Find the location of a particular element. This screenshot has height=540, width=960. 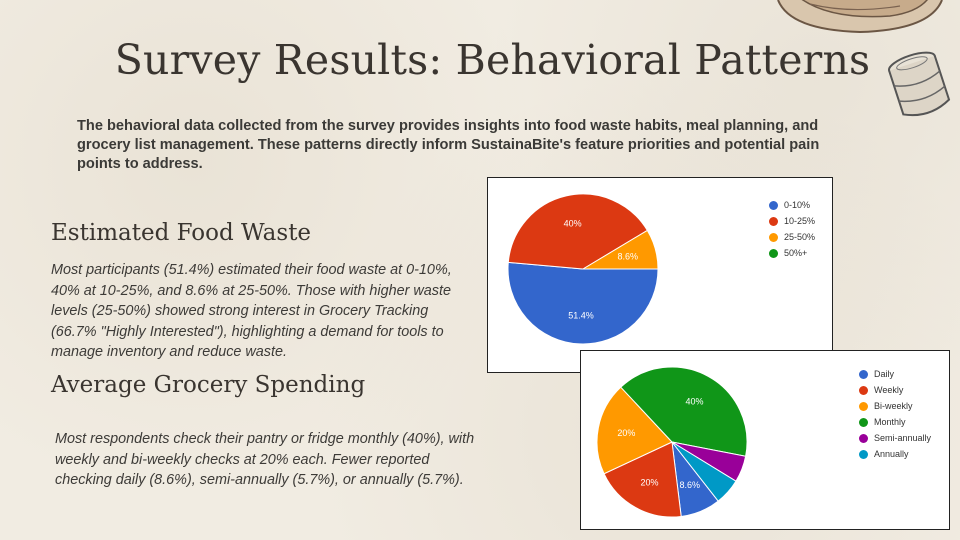

pie1-legend-item: 0-10% is located at coordinates (792, 205).